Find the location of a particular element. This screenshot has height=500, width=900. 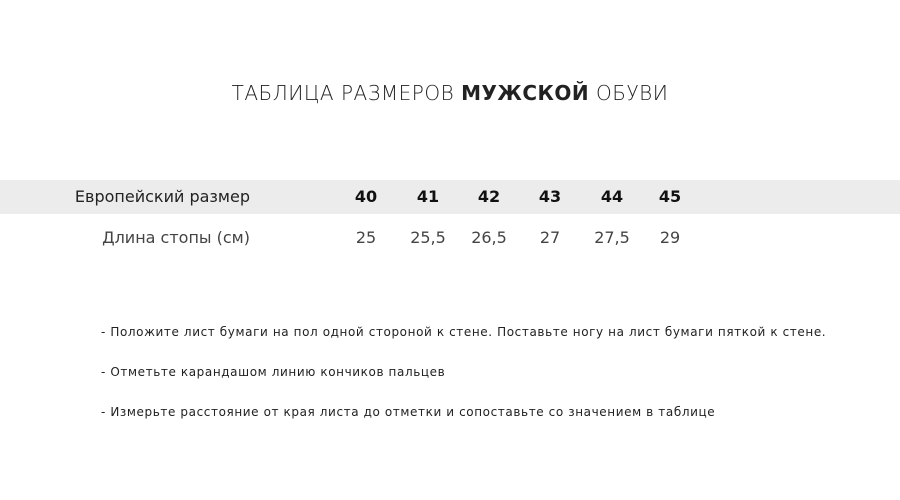

table-cell: 25,5 is located at coordinates (428, 237).